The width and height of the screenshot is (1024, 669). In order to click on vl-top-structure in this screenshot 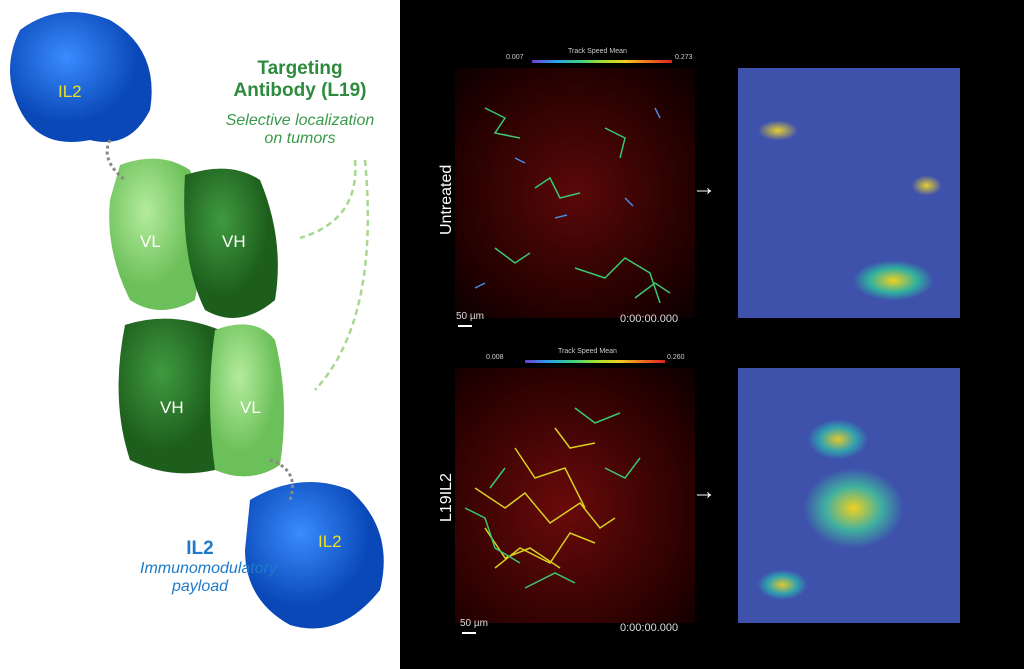, I will do `click(155, 234)`.